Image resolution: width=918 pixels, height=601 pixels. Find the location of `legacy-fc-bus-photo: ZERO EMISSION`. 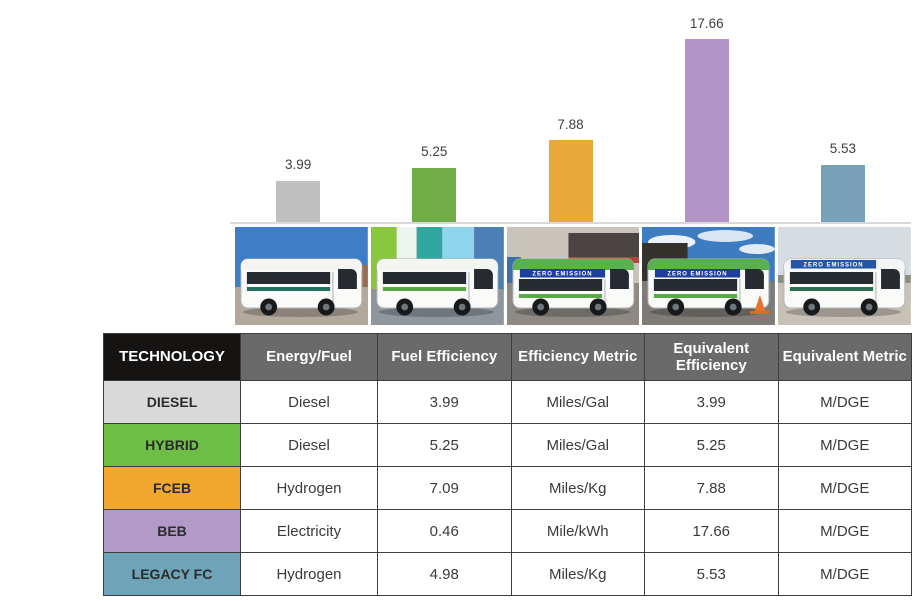

legacy-fc-bus-photo: ZERO EMISSION is located at coordinates (844, 276).